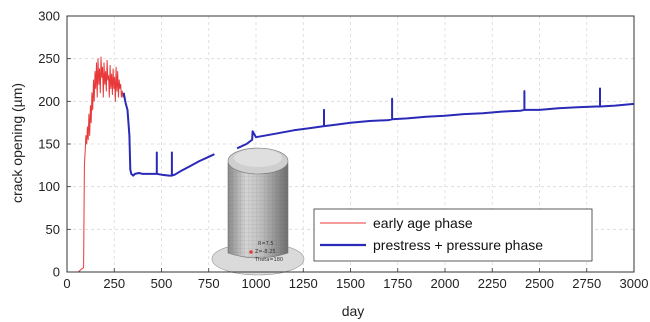  I want to click on inset-sensor-marker, so click(251, 252).